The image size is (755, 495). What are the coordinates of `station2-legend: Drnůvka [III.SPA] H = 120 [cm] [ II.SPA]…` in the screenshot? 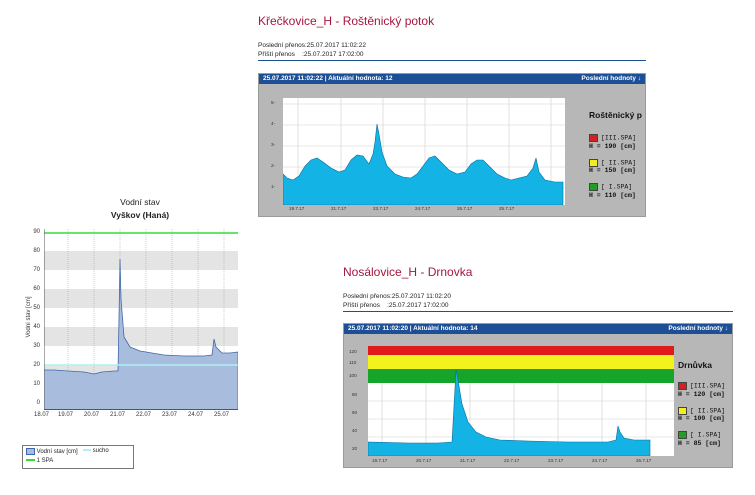 It's located at (705, 404).